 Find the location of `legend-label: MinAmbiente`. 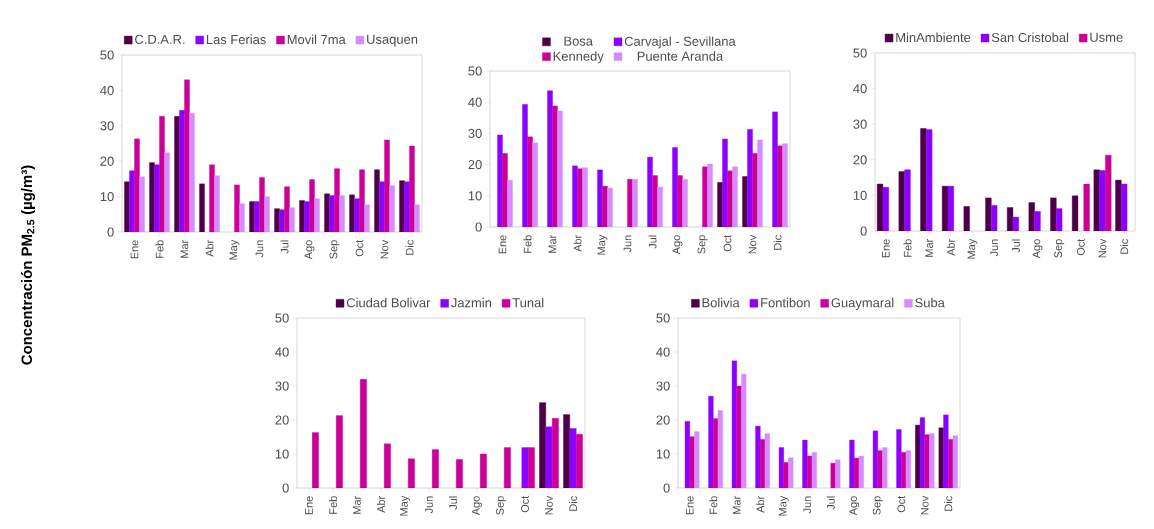

legend-label: MinAmbiente is located at coordinates (933, 37).